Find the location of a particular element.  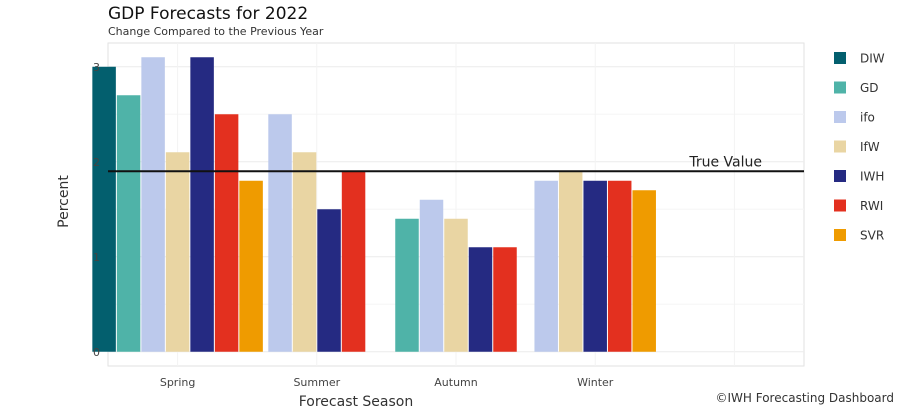

y-axis-title: Percent is located at coordinates (64, 201).